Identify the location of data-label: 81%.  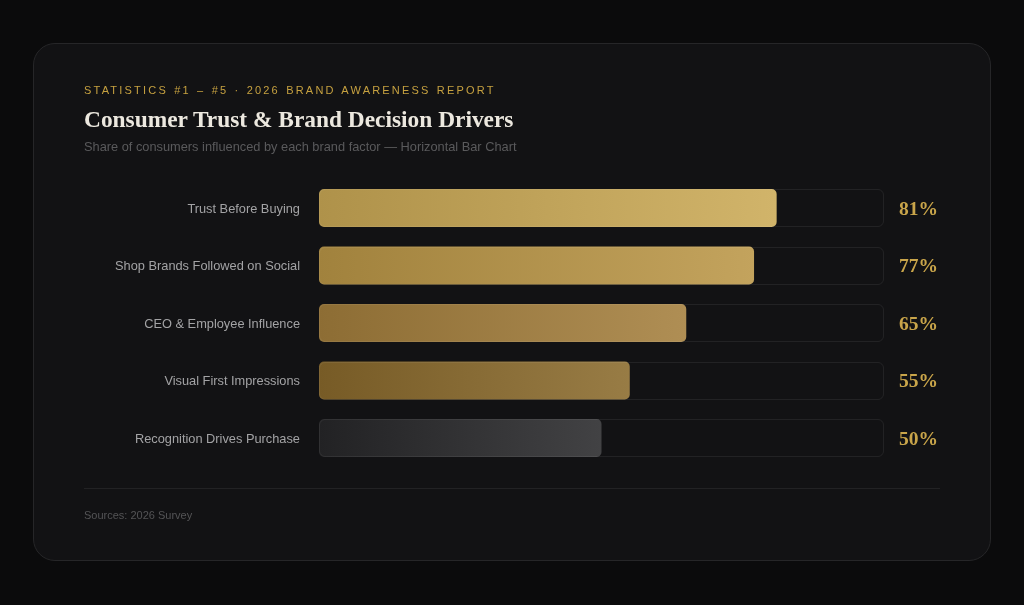
(918, 208).